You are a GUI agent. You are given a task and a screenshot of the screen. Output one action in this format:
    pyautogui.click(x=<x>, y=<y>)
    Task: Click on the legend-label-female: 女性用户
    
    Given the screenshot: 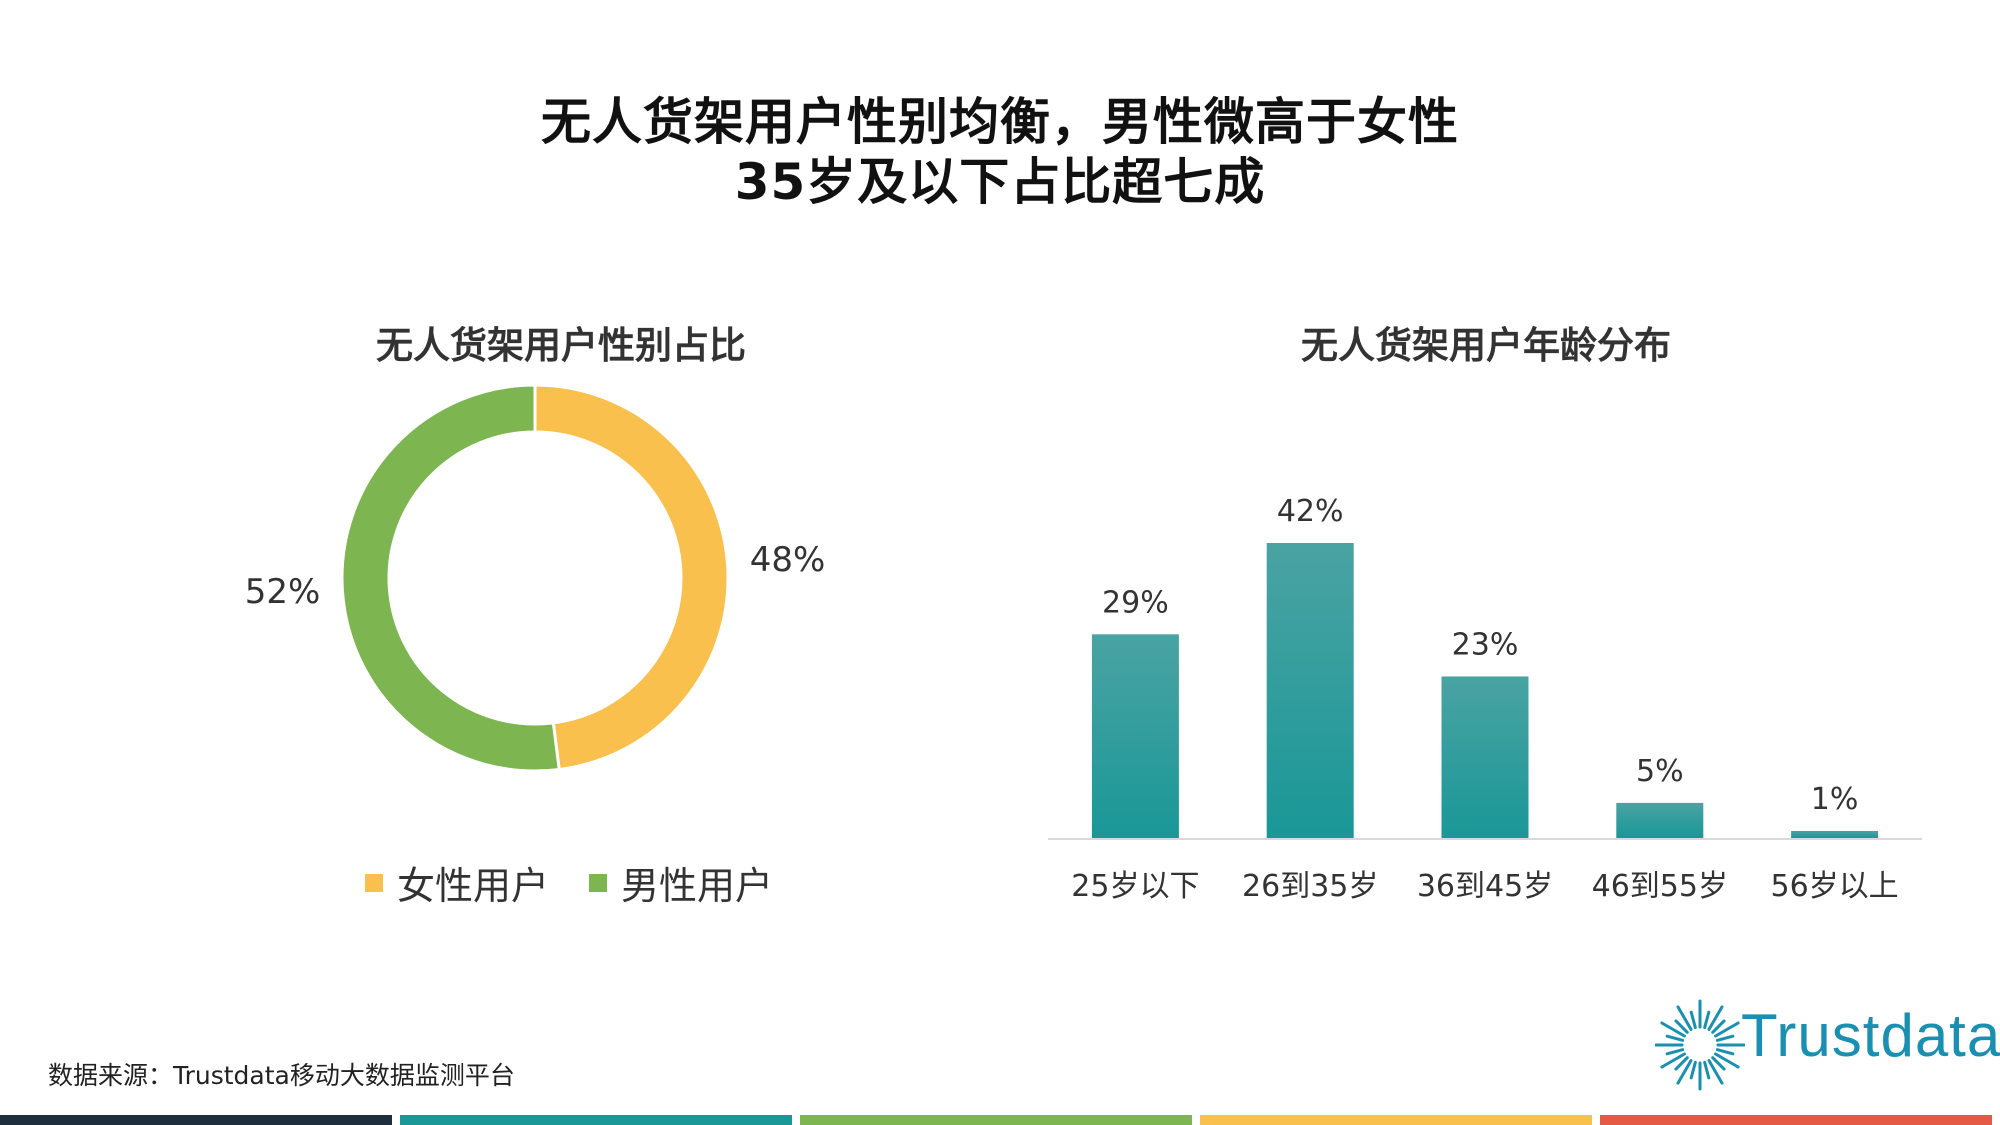 What is the action you would take?
    pyautogui.click(x=473, y=886)
    